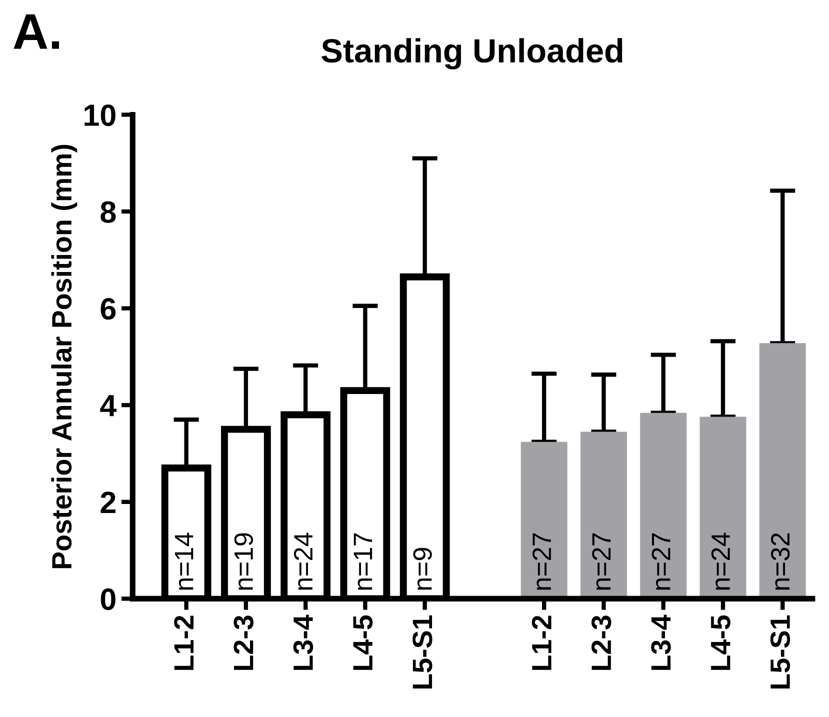  What do you see at coordinates (108, 212) in the screenshot?
I see `y-tick-label: 8` at bounding box center [108, 212].